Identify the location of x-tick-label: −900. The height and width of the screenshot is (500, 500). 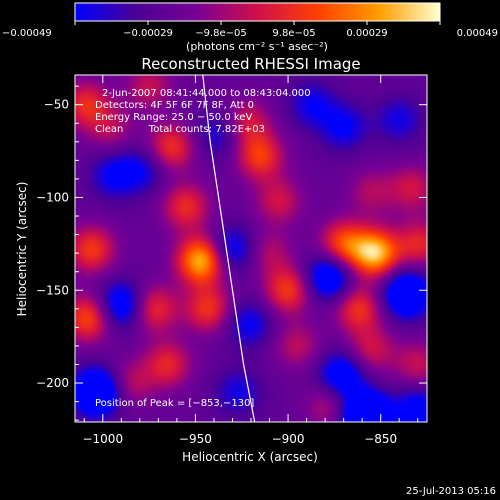
(288, 439).